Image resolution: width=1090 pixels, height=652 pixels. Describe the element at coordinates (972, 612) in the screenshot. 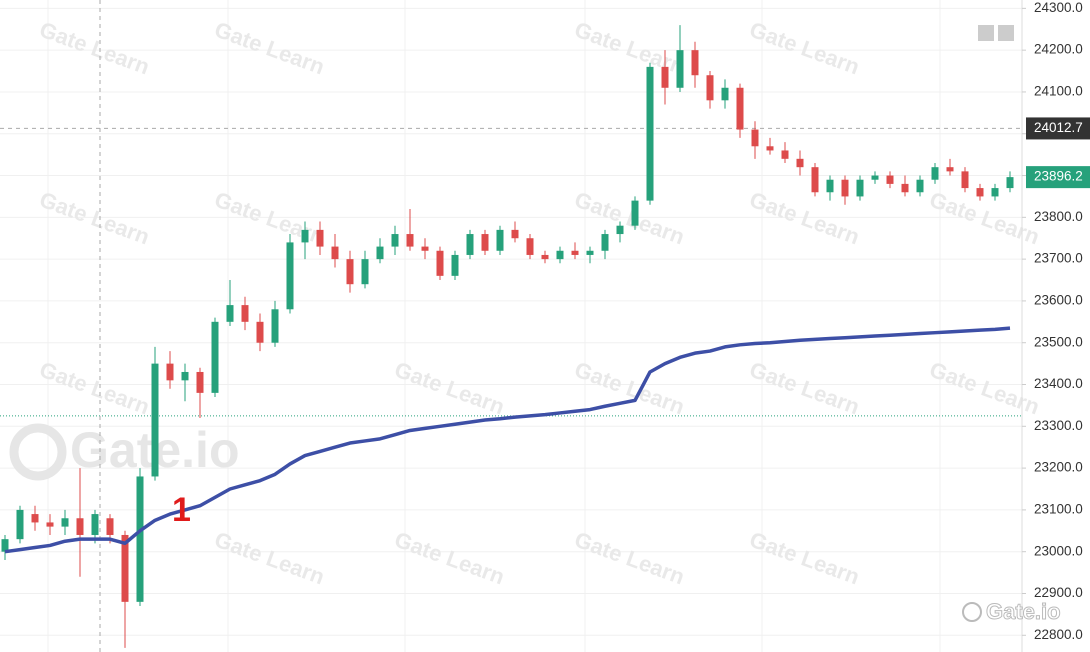

I see `brand-logo-icon` at that location.